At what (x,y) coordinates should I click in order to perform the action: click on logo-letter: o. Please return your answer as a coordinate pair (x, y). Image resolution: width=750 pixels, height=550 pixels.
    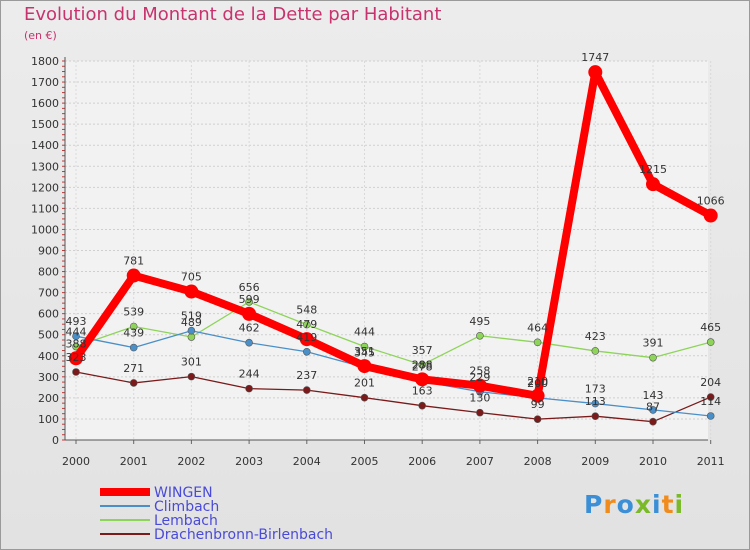
    Looking at the image, I should click on (625, 504).